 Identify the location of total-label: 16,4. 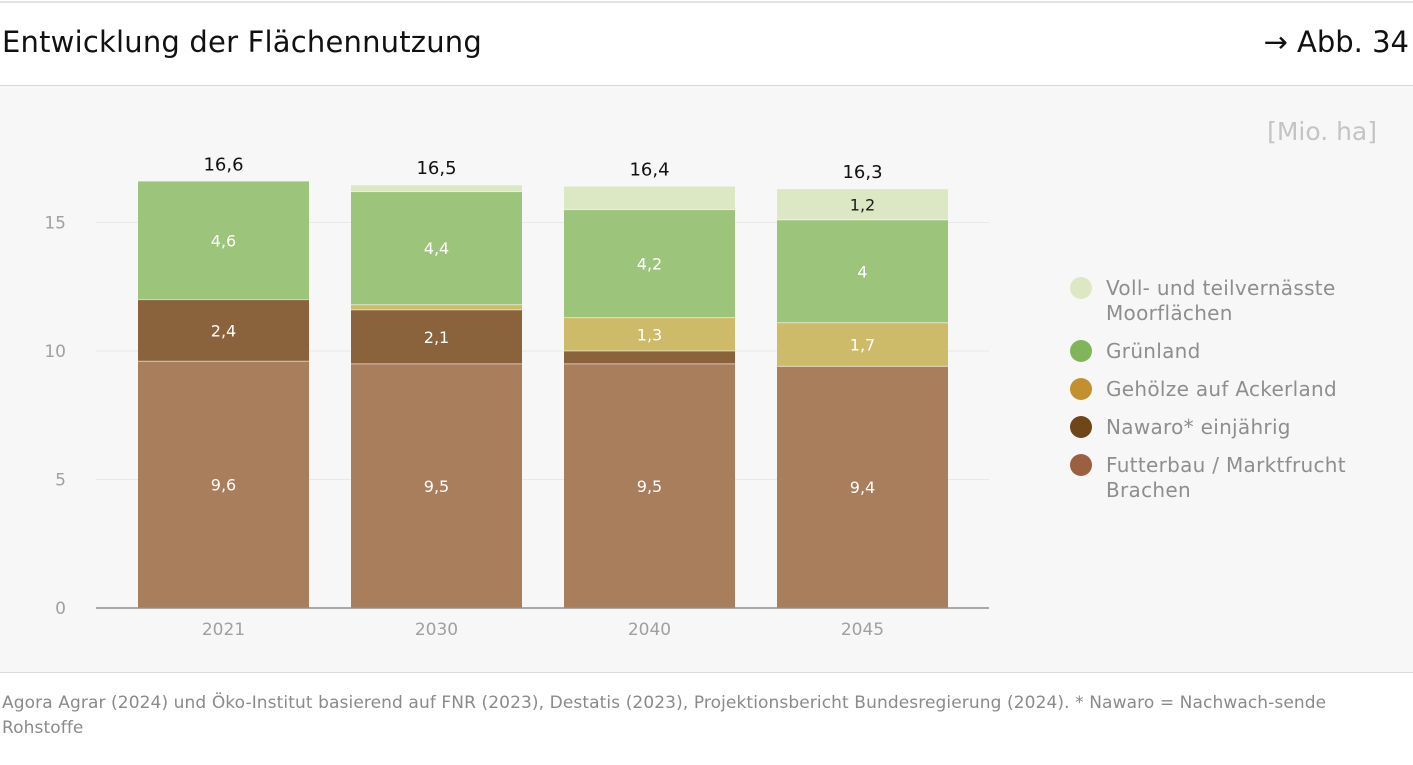
(649, 170).